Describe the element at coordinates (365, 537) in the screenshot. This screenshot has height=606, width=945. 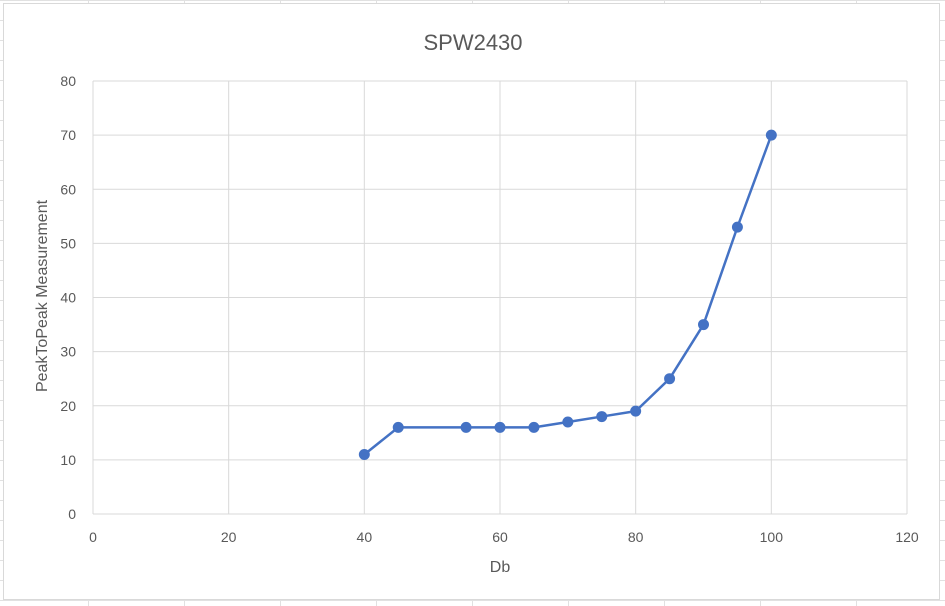
I see `x-tick-label: 40` at that location.